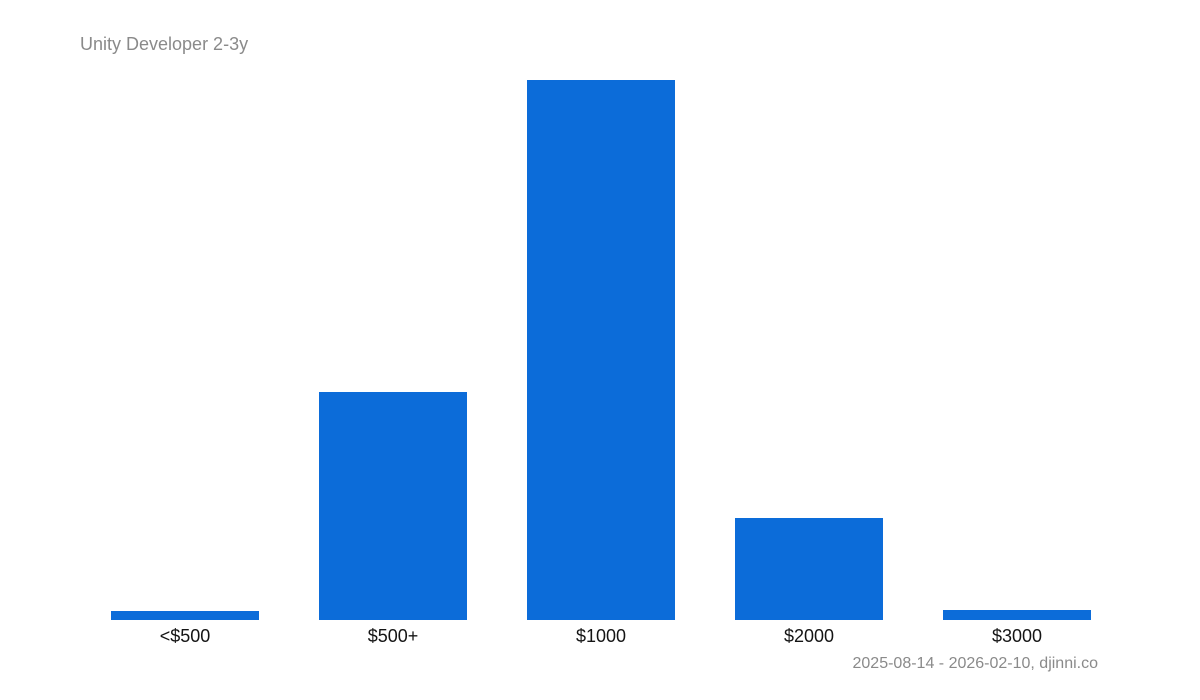 The width and height of the screenshot is (1200, 700). Describe the element at coordinates (1017, 636) in the screenshot. I see `x-tick-label: $3000` at that location.